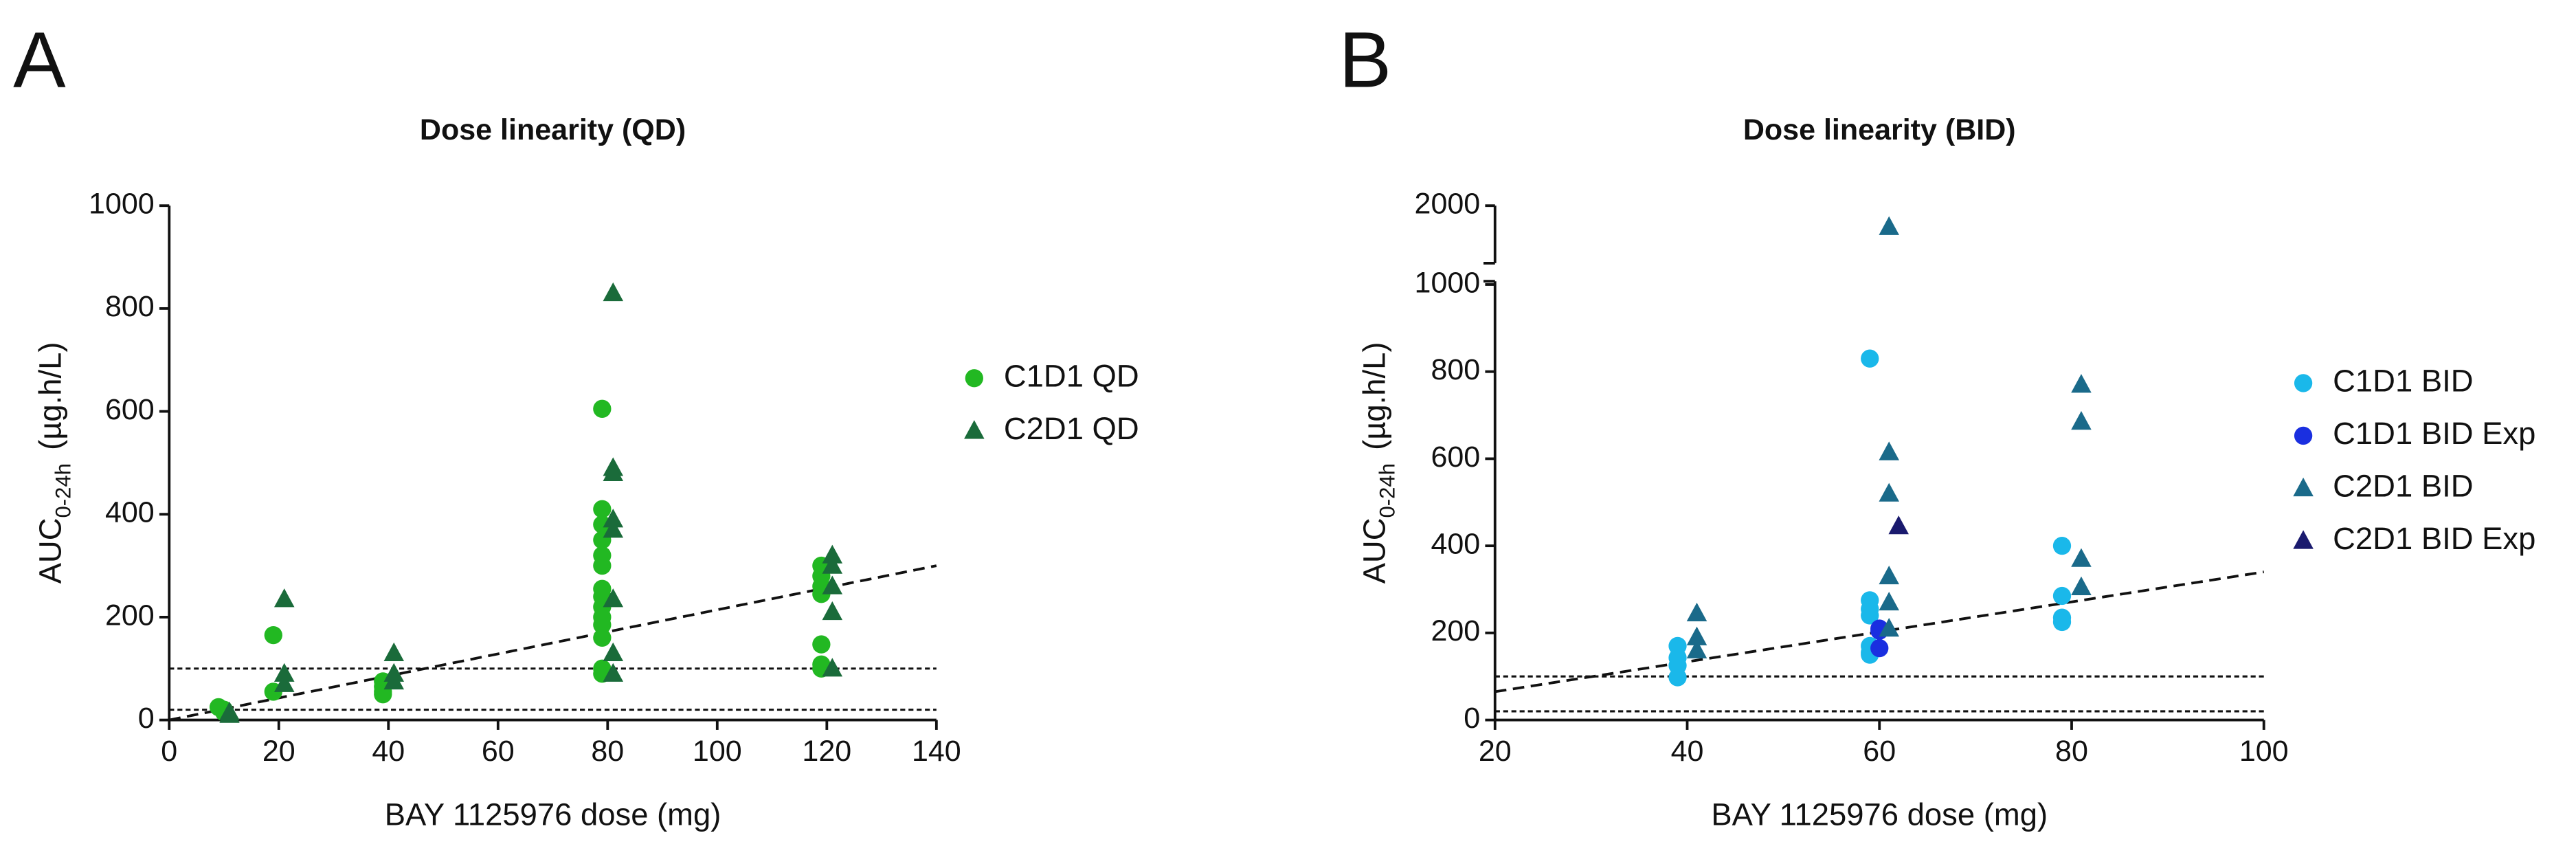 This screenshot has width=2576, height=855. Describe the element at coordinates (1879, 129) in the screenshot. I see `chart-title: Dose linearity (BID)` at that location.